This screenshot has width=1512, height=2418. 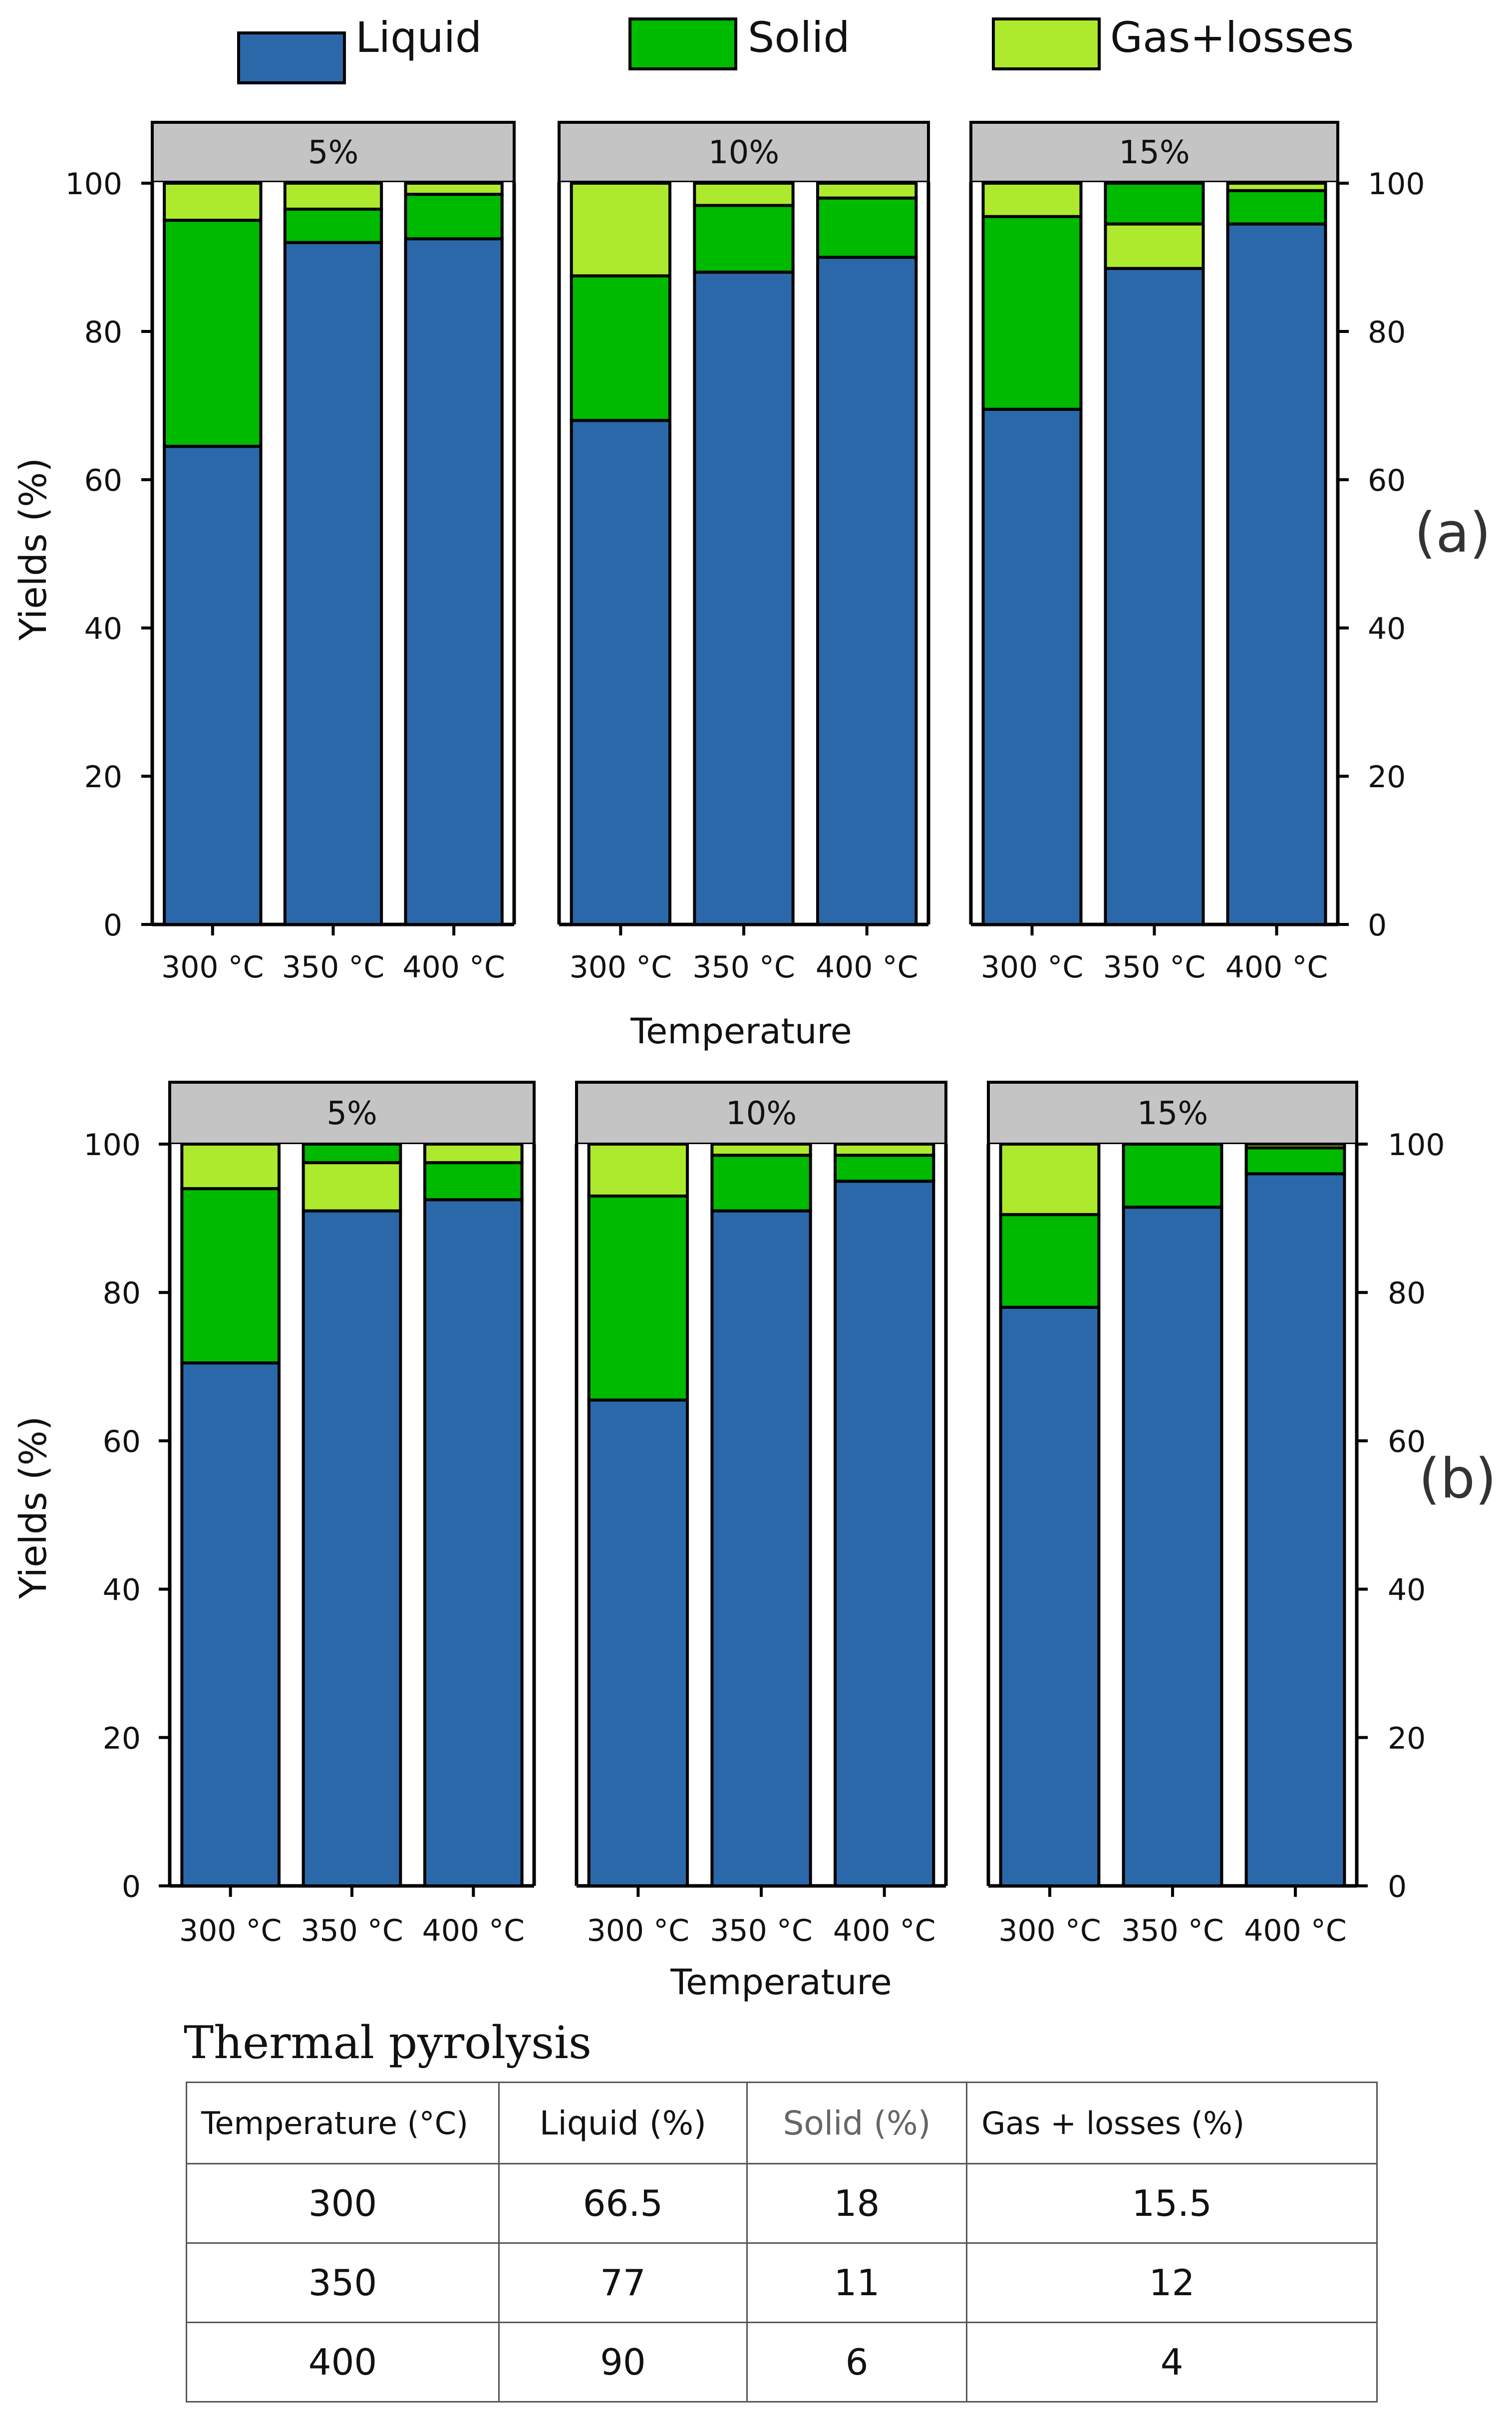 I want to click on legend-swatch-solid, so click(x=682, y=43).